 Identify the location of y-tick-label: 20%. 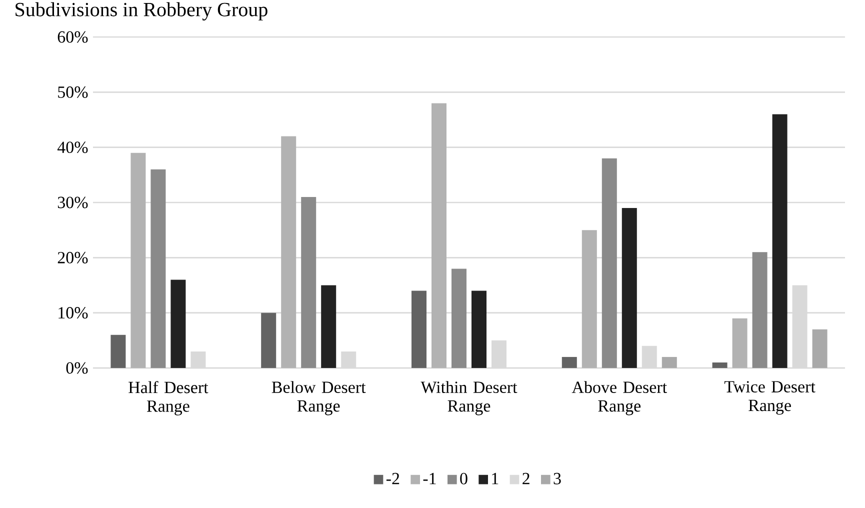
(73, 258).